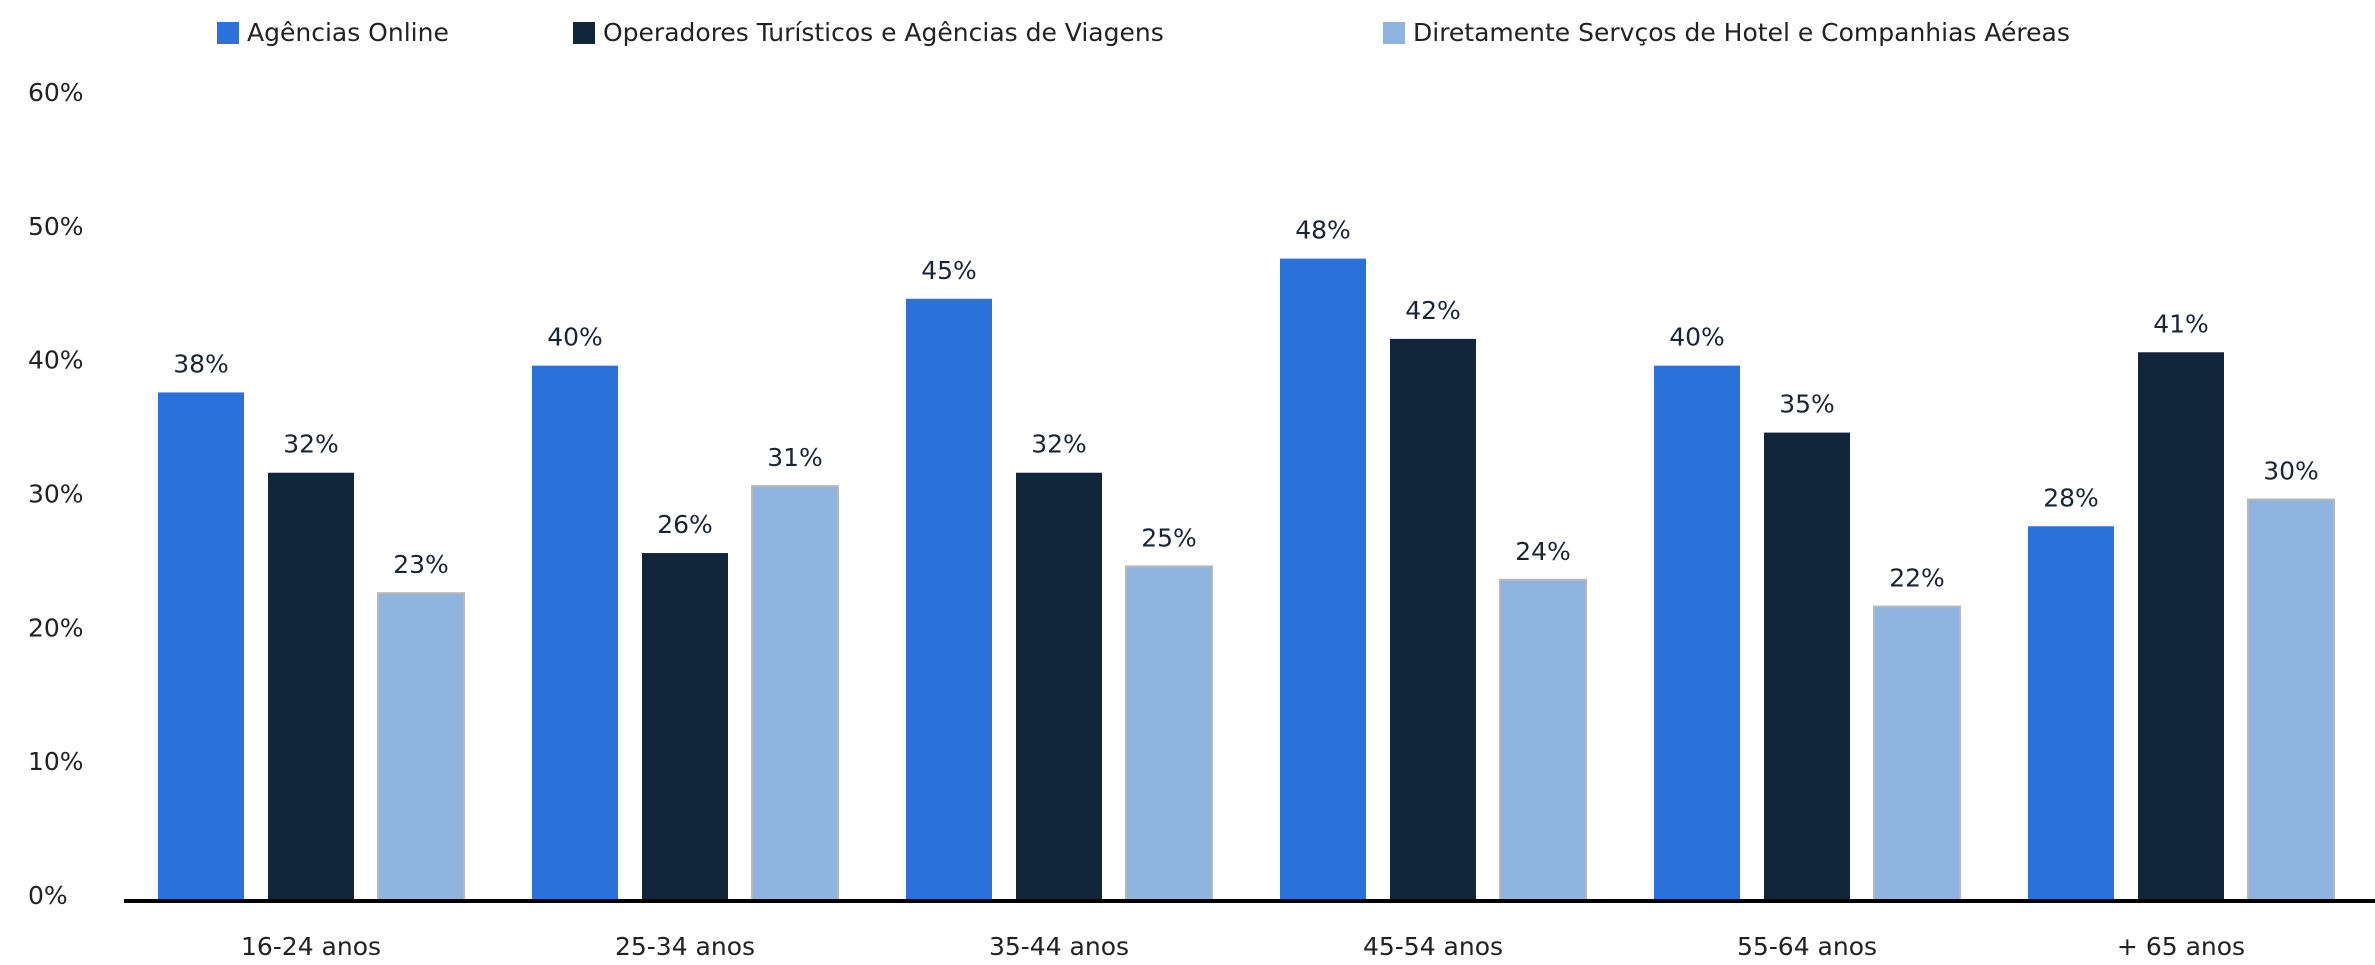  Describe the element at coordinates (2071, 497) in the screenshot. I see `value-label: 28%` at that location.